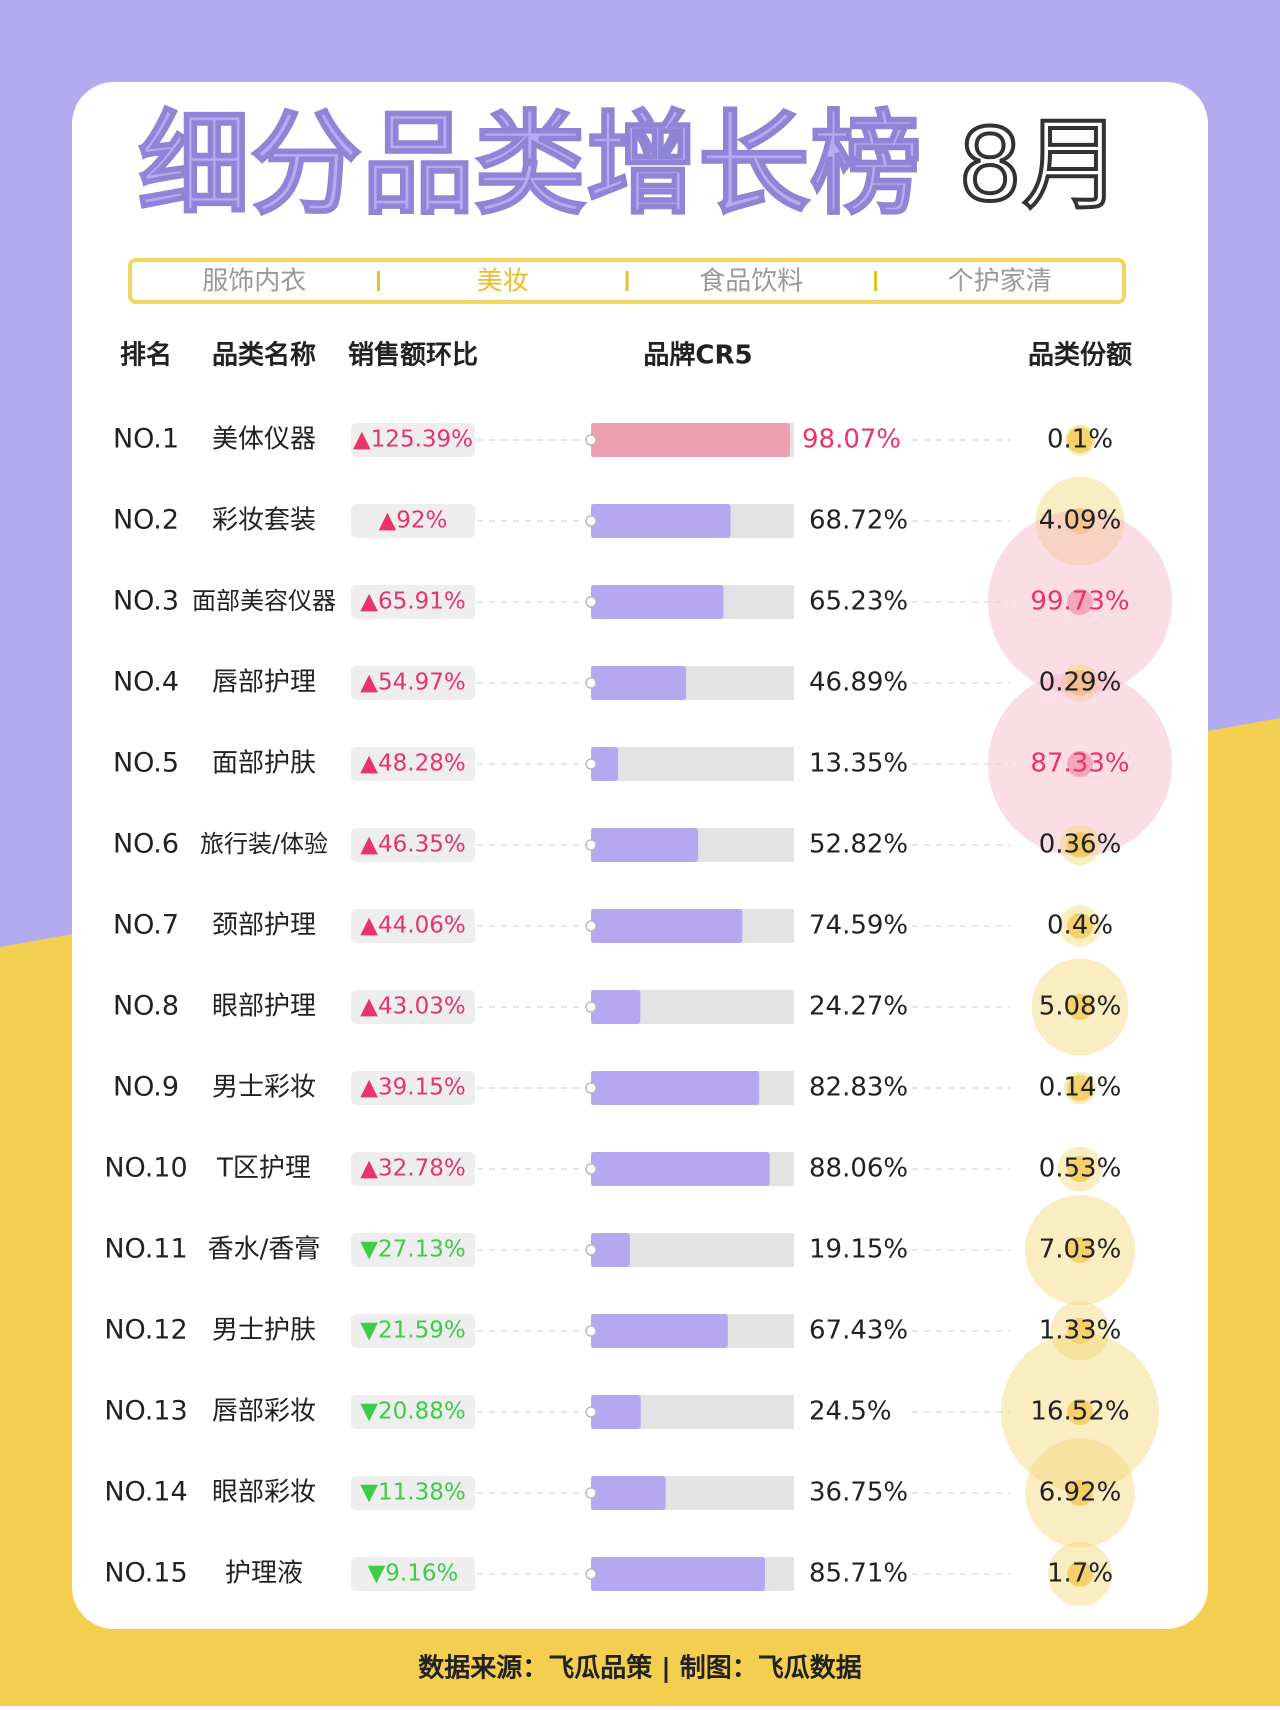  Describe the element at coordinates (264, 1331) in the screenshot. I see `category-name: 男士护肤` at that location.